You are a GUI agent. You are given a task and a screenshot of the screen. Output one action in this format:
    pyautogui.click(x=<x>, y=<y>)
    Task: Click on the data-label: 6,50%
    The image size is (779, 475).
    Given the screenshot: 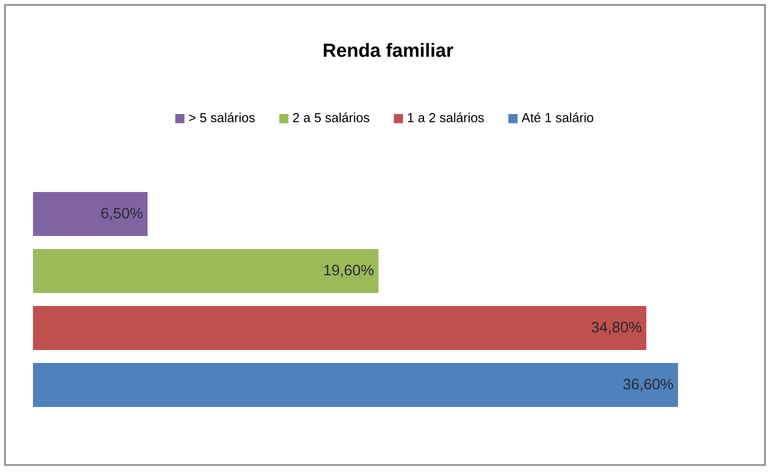 What is the action you would take?
    pyautogui.click(x=122, y=214)
    